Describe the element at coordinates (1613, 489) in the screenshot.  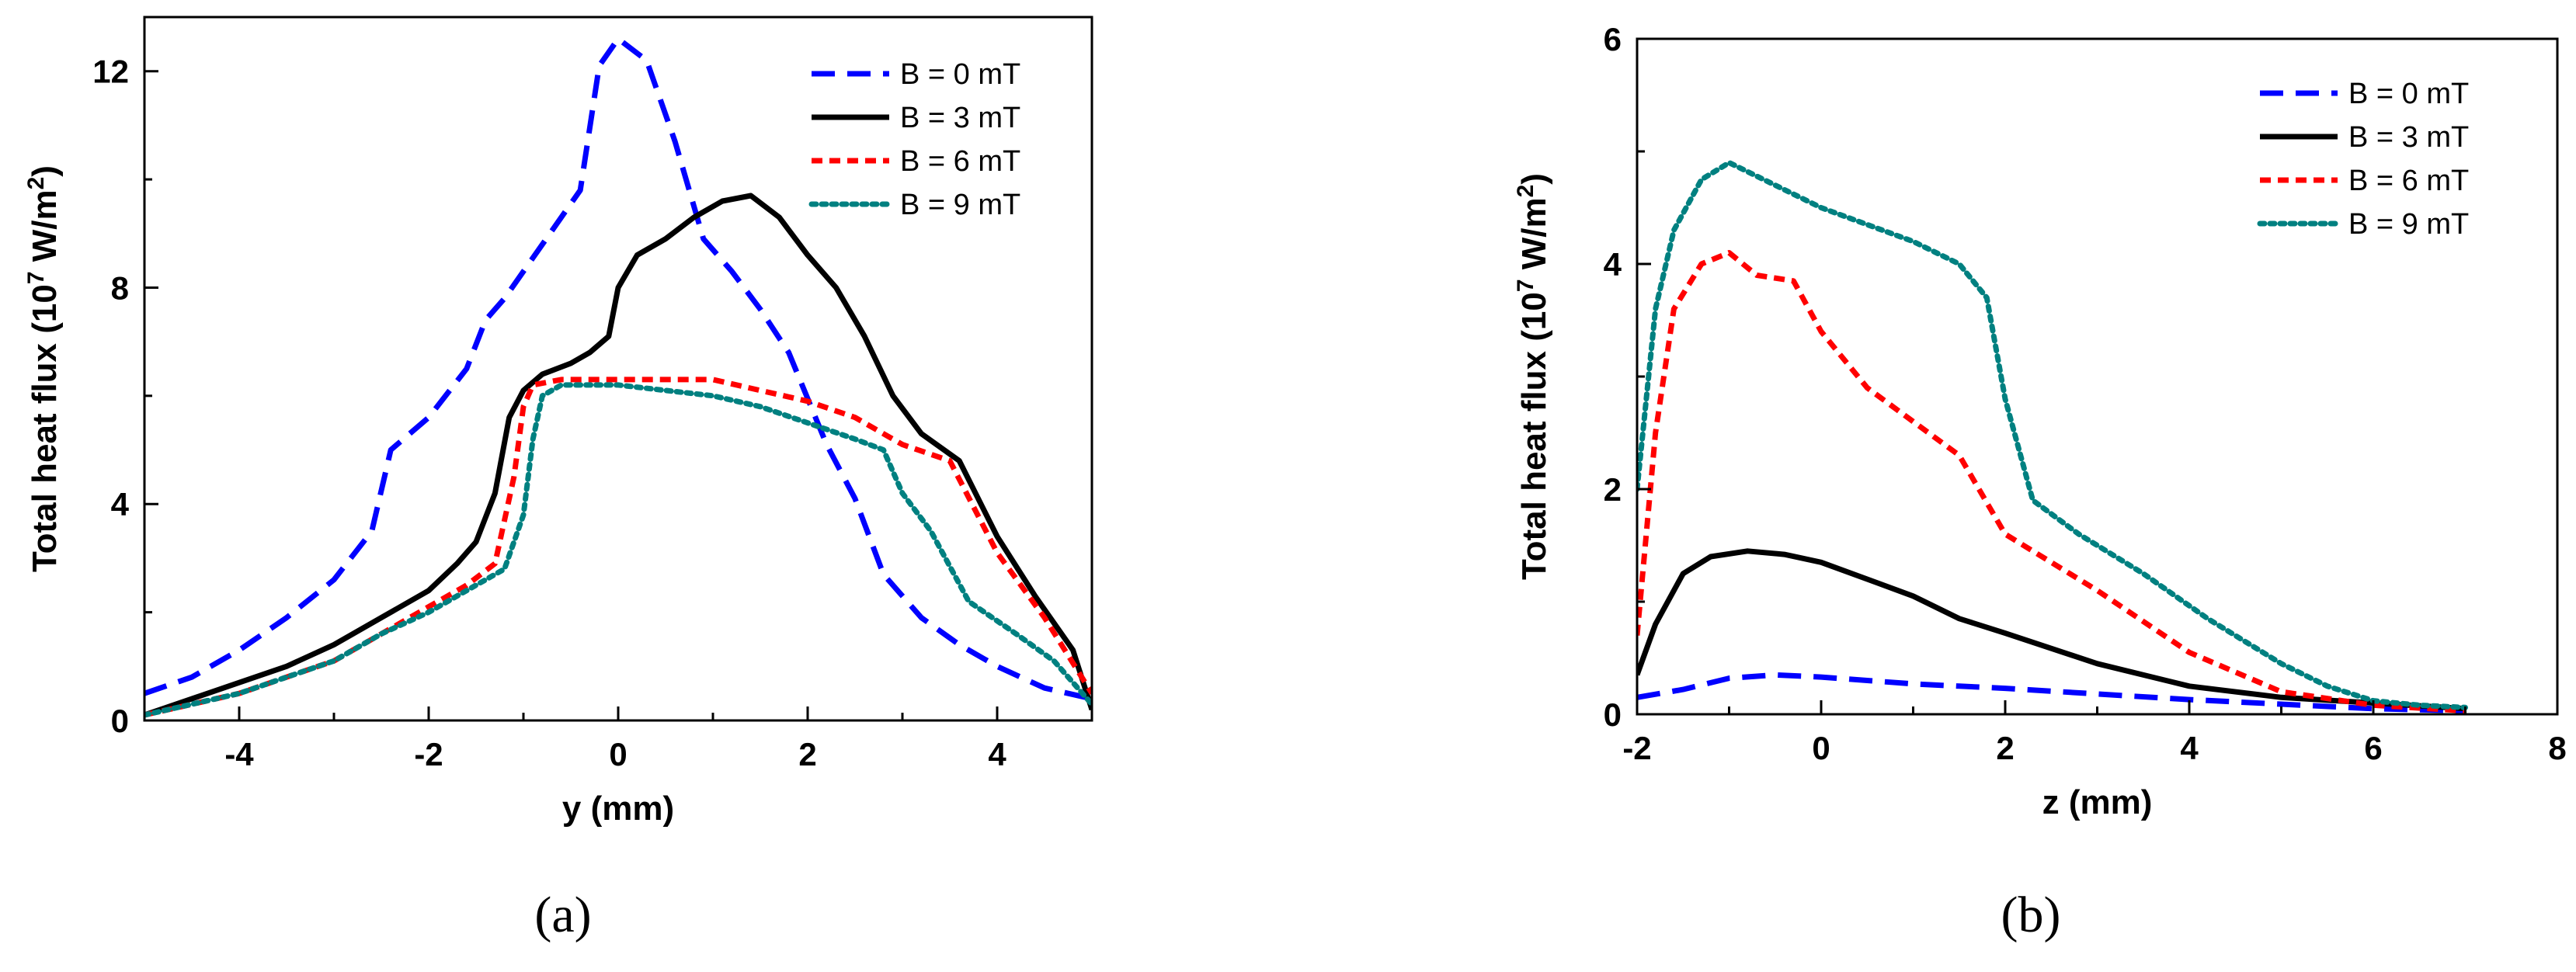
I see `panel-b-y-tick-label: 2` at that location.